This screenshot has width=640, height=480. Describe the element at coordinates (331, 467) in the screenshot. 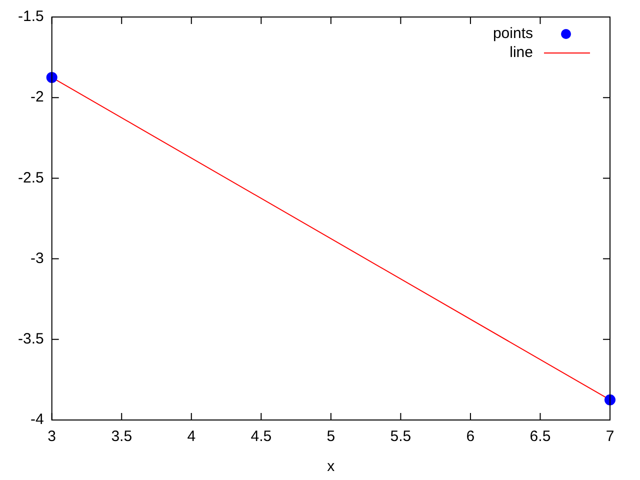

I see `x-axis-title: x` at that location.